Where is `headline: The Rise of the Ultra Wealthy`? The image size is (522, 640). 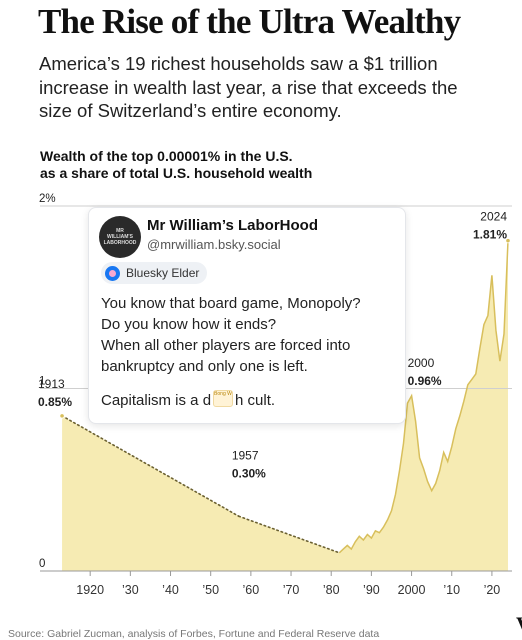 headline: The Rise of the Ultra Wealthy is located at coordinates (249, 21).